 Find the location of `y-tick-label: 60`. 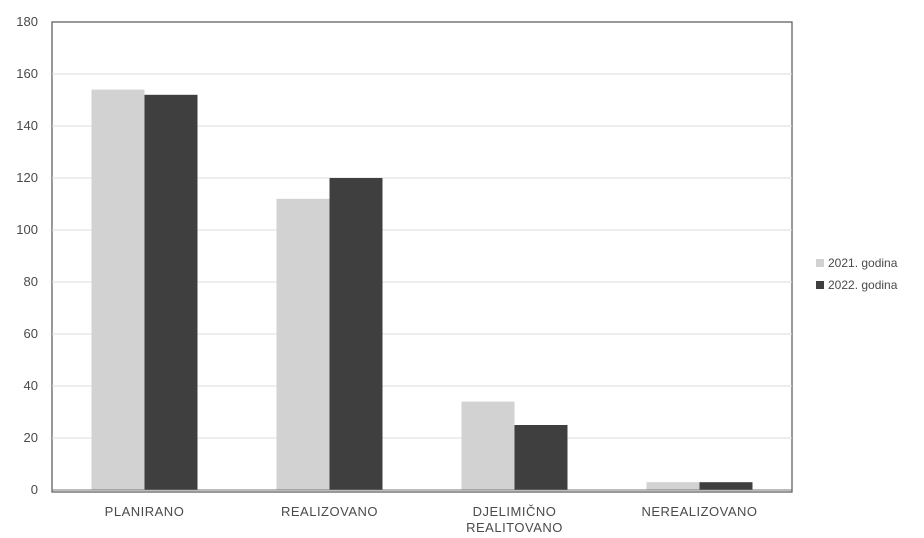

y-tick-label: 60 is located at coordinates (31, 333).